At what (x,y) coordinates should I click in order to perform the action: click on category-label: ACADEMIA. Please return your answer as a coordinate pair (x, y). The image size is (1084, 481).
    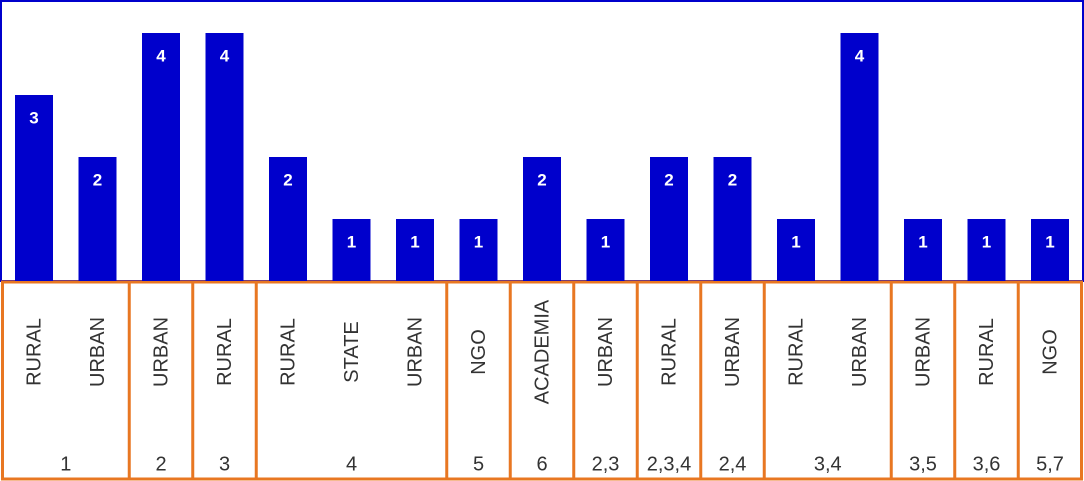
    Looking at the image, I should click on (542, 351).